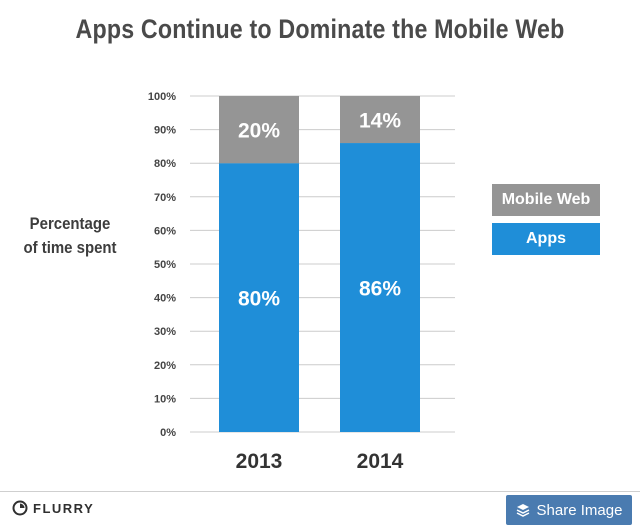 Image resolution: width=640 pixels, height=527 pixels. Describe the element at coordinates (165, 332) in the screenshot. I see `y-tick-label: 30%` at that location.